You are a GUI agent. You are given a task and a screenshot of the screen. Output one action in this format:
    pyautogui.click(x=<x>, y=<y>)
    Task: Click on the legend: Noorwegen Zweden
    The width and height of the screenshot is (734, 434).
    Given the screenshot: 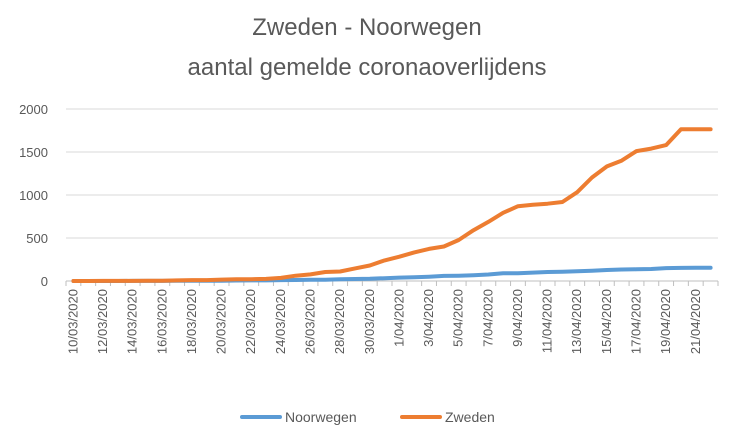 What is the action you would take?
    pyautogui.click(x=367, y=417)
    